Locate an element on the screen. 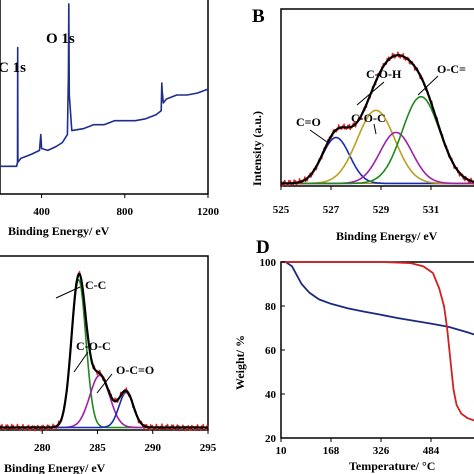 The width and height of the screenshot is (474, 474). panel-c-leaders is located at coordinates (84, 340).